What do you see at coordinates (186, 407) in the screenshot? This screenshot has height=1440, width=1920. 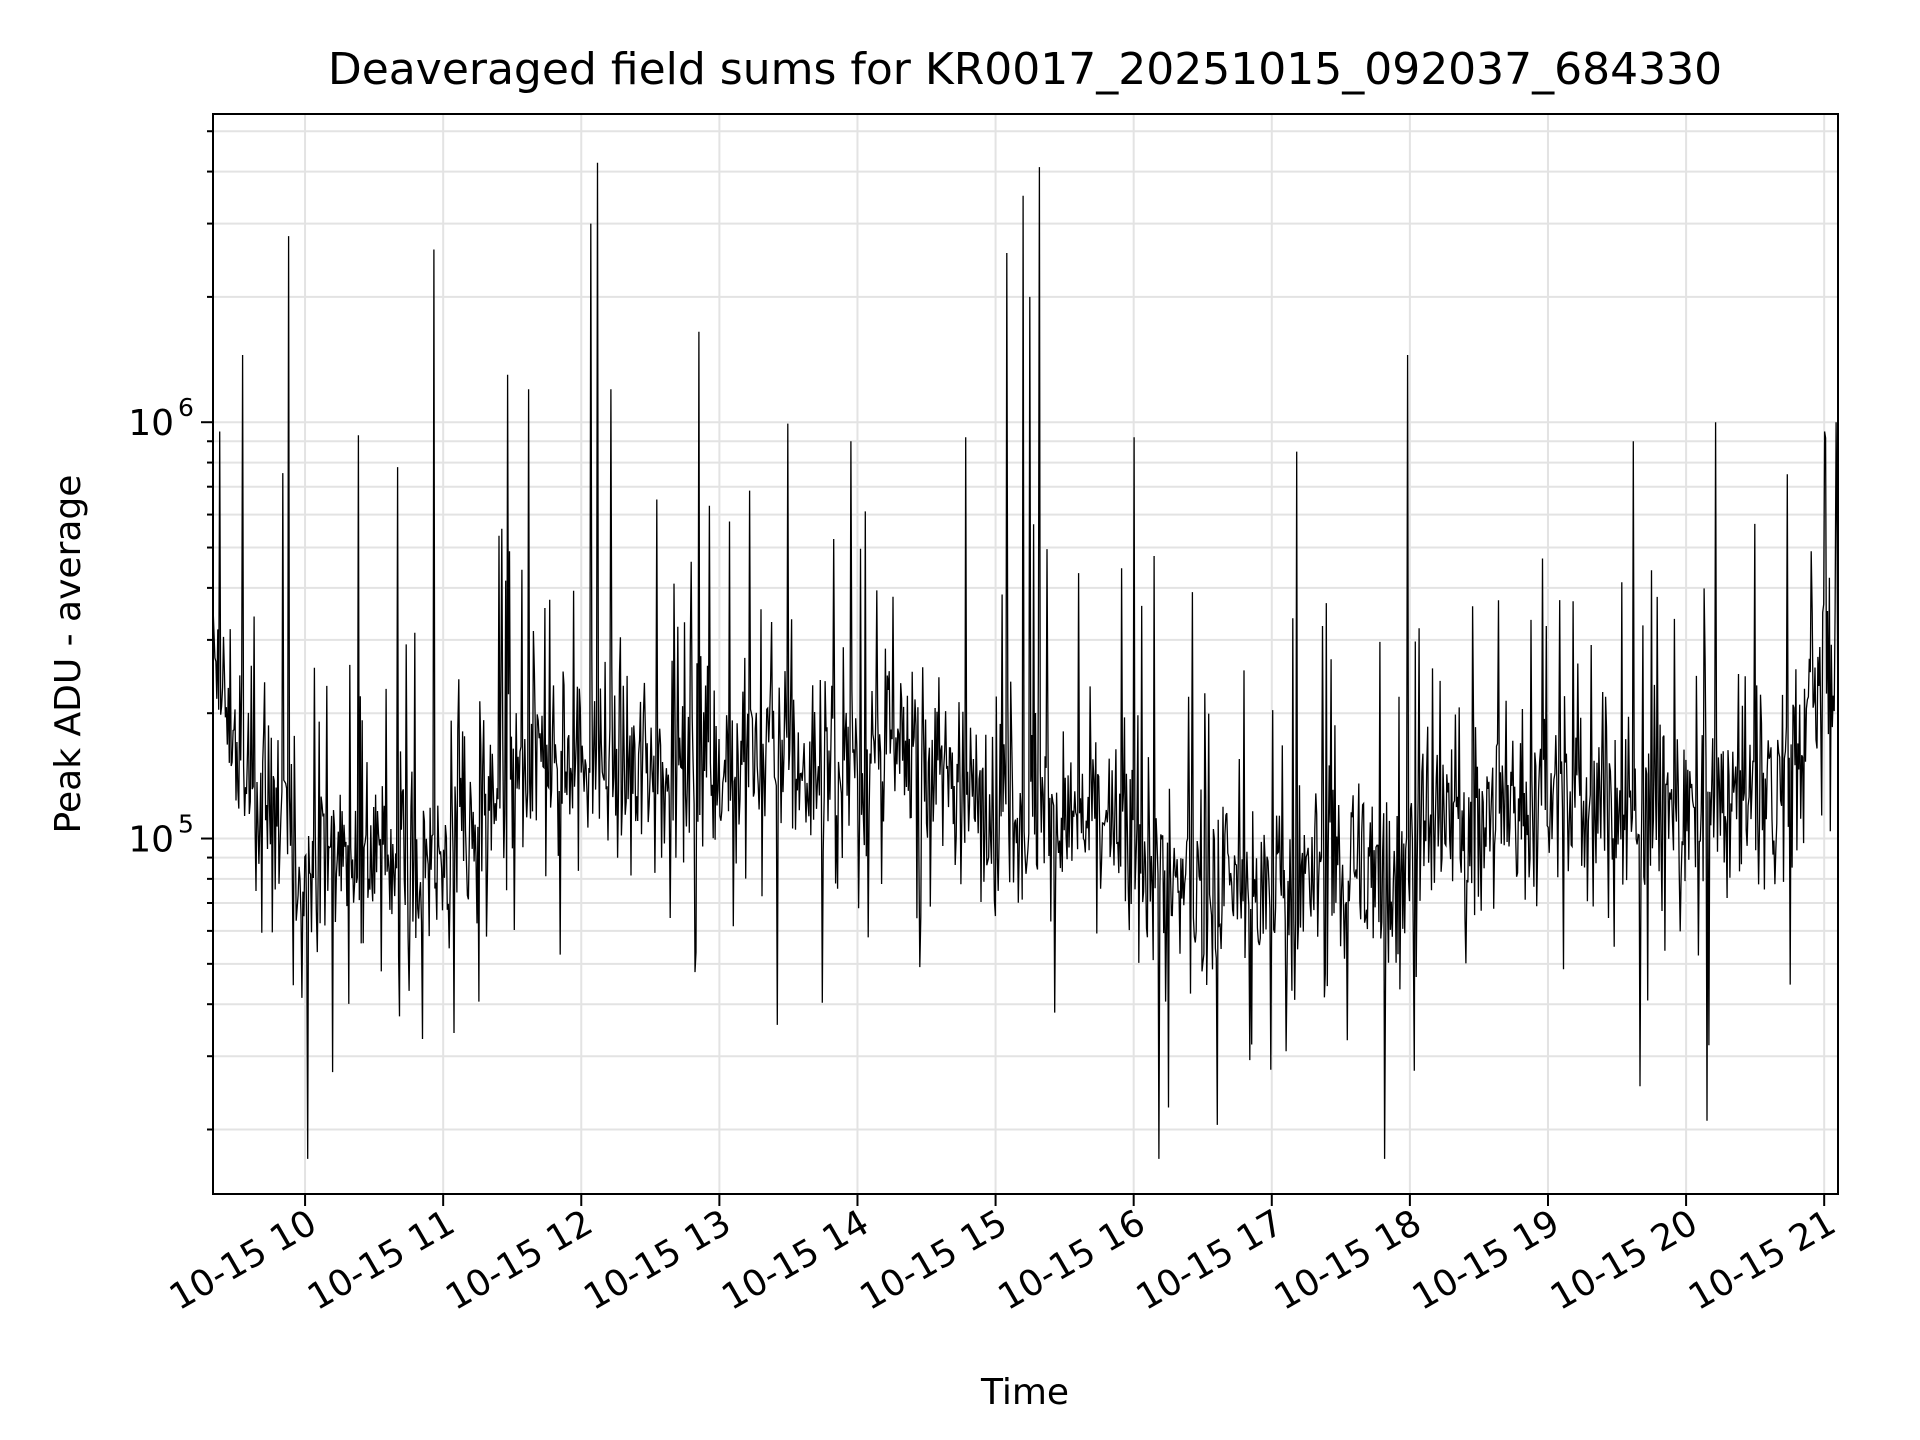 I see `y-tick-exponent: 6` at bounding box center [186, 407].